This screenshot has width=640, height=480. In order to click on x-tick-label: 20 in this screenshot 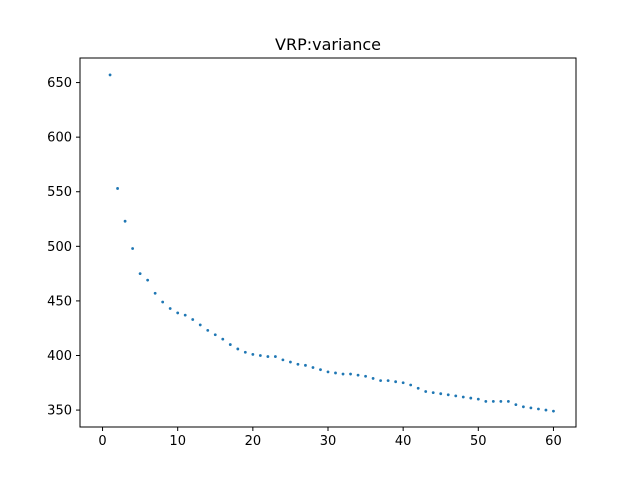, I will do `click(253, 441)`.